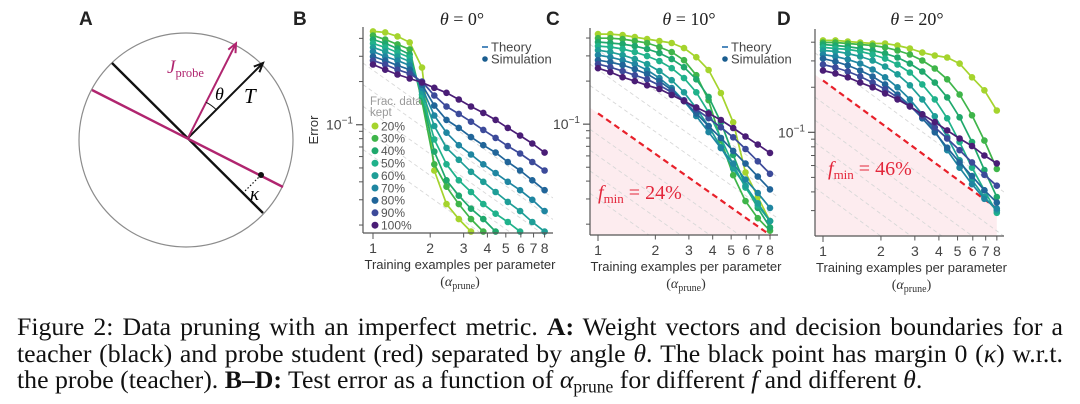  What do you see at coordinates (912, 267) in the screenshot?
I see `x-axis-label: Training examples per parameter` at bounding box center [912, 267].